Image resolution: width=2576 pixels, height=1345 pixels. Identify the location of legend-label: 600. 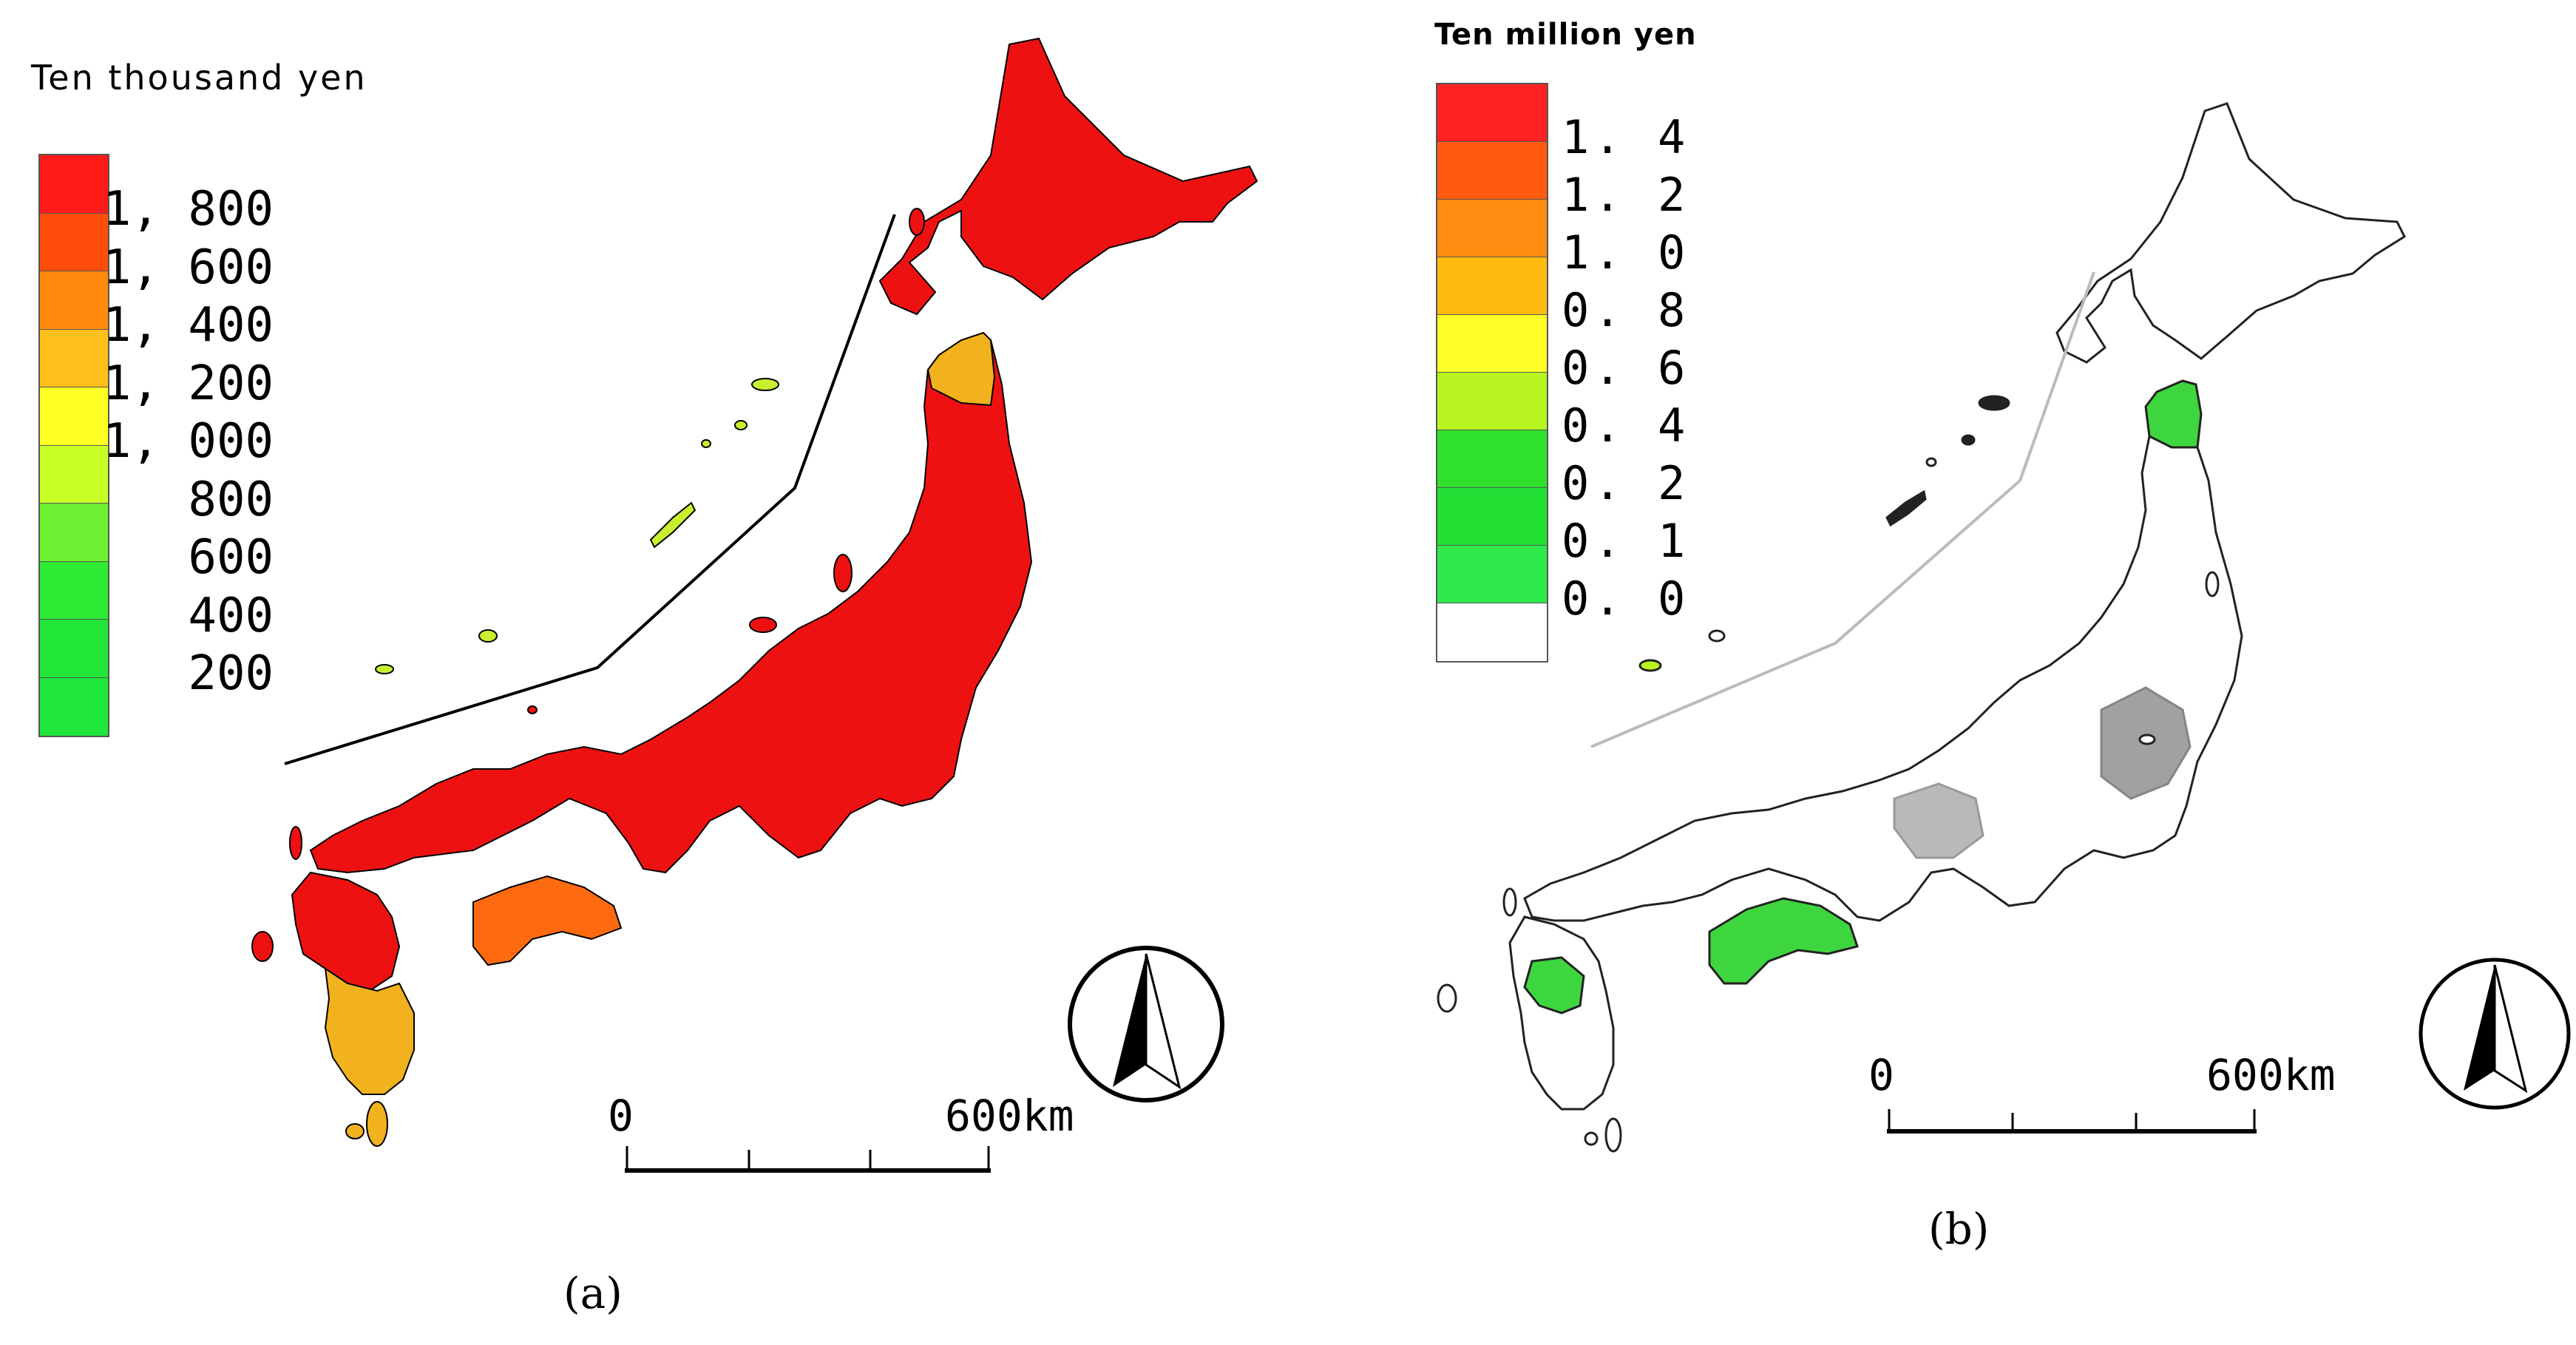
(231, 558).